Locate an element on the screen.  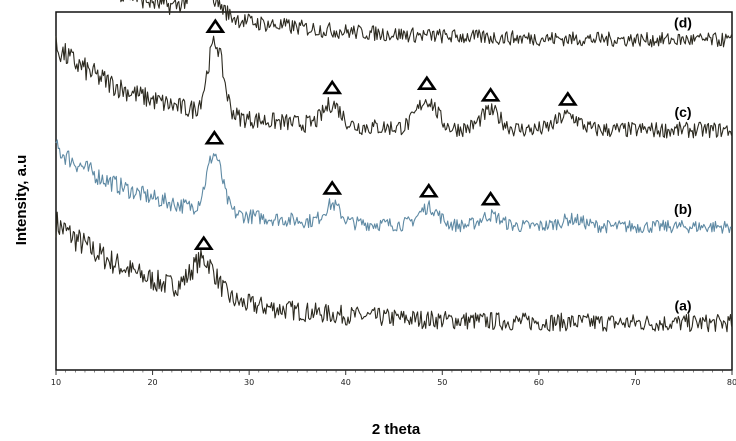
x-tick-label: 60 is located at coordinates (539, 382).